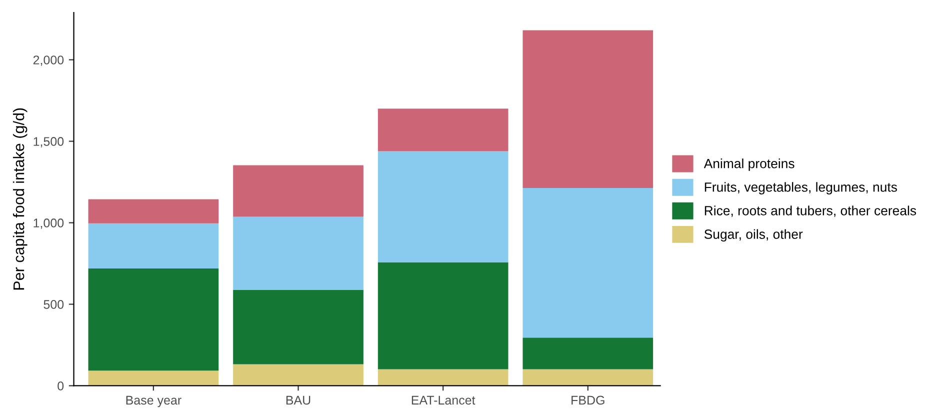 The height and width of the screenshot is (417, 946). What do you see at coordinates (810, 211) in the screenshot?
I see `legend-label: Rice, roots and tubers, other cereals` at bounding box center [810, 211].